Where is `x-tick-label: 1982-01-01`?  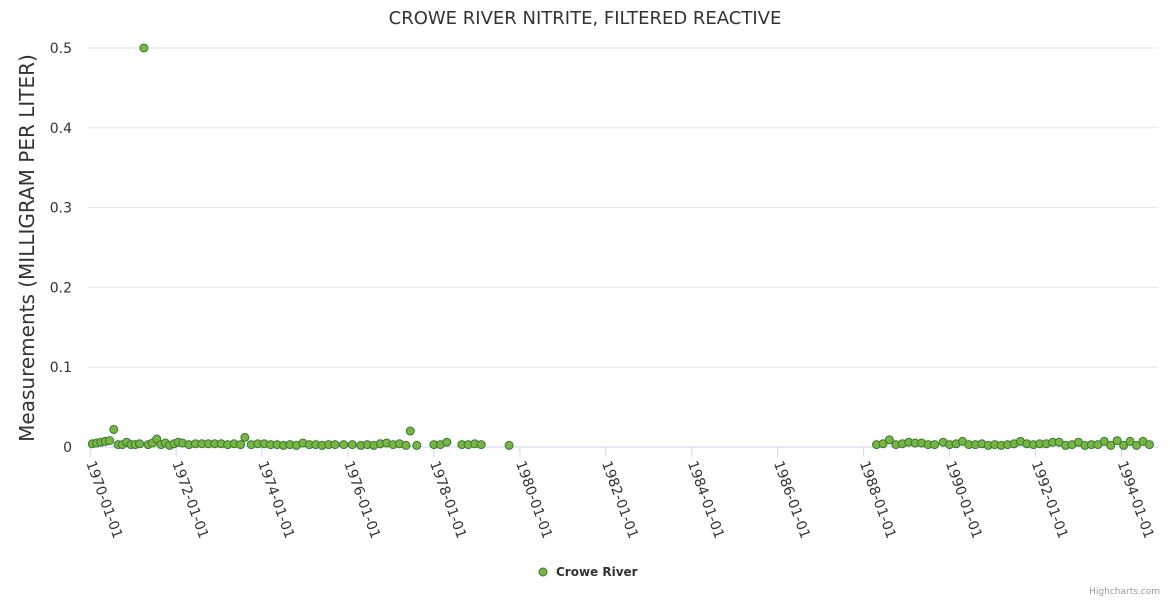 x-tick-label: 1982-01-01 is located at coordinates (619, 500).